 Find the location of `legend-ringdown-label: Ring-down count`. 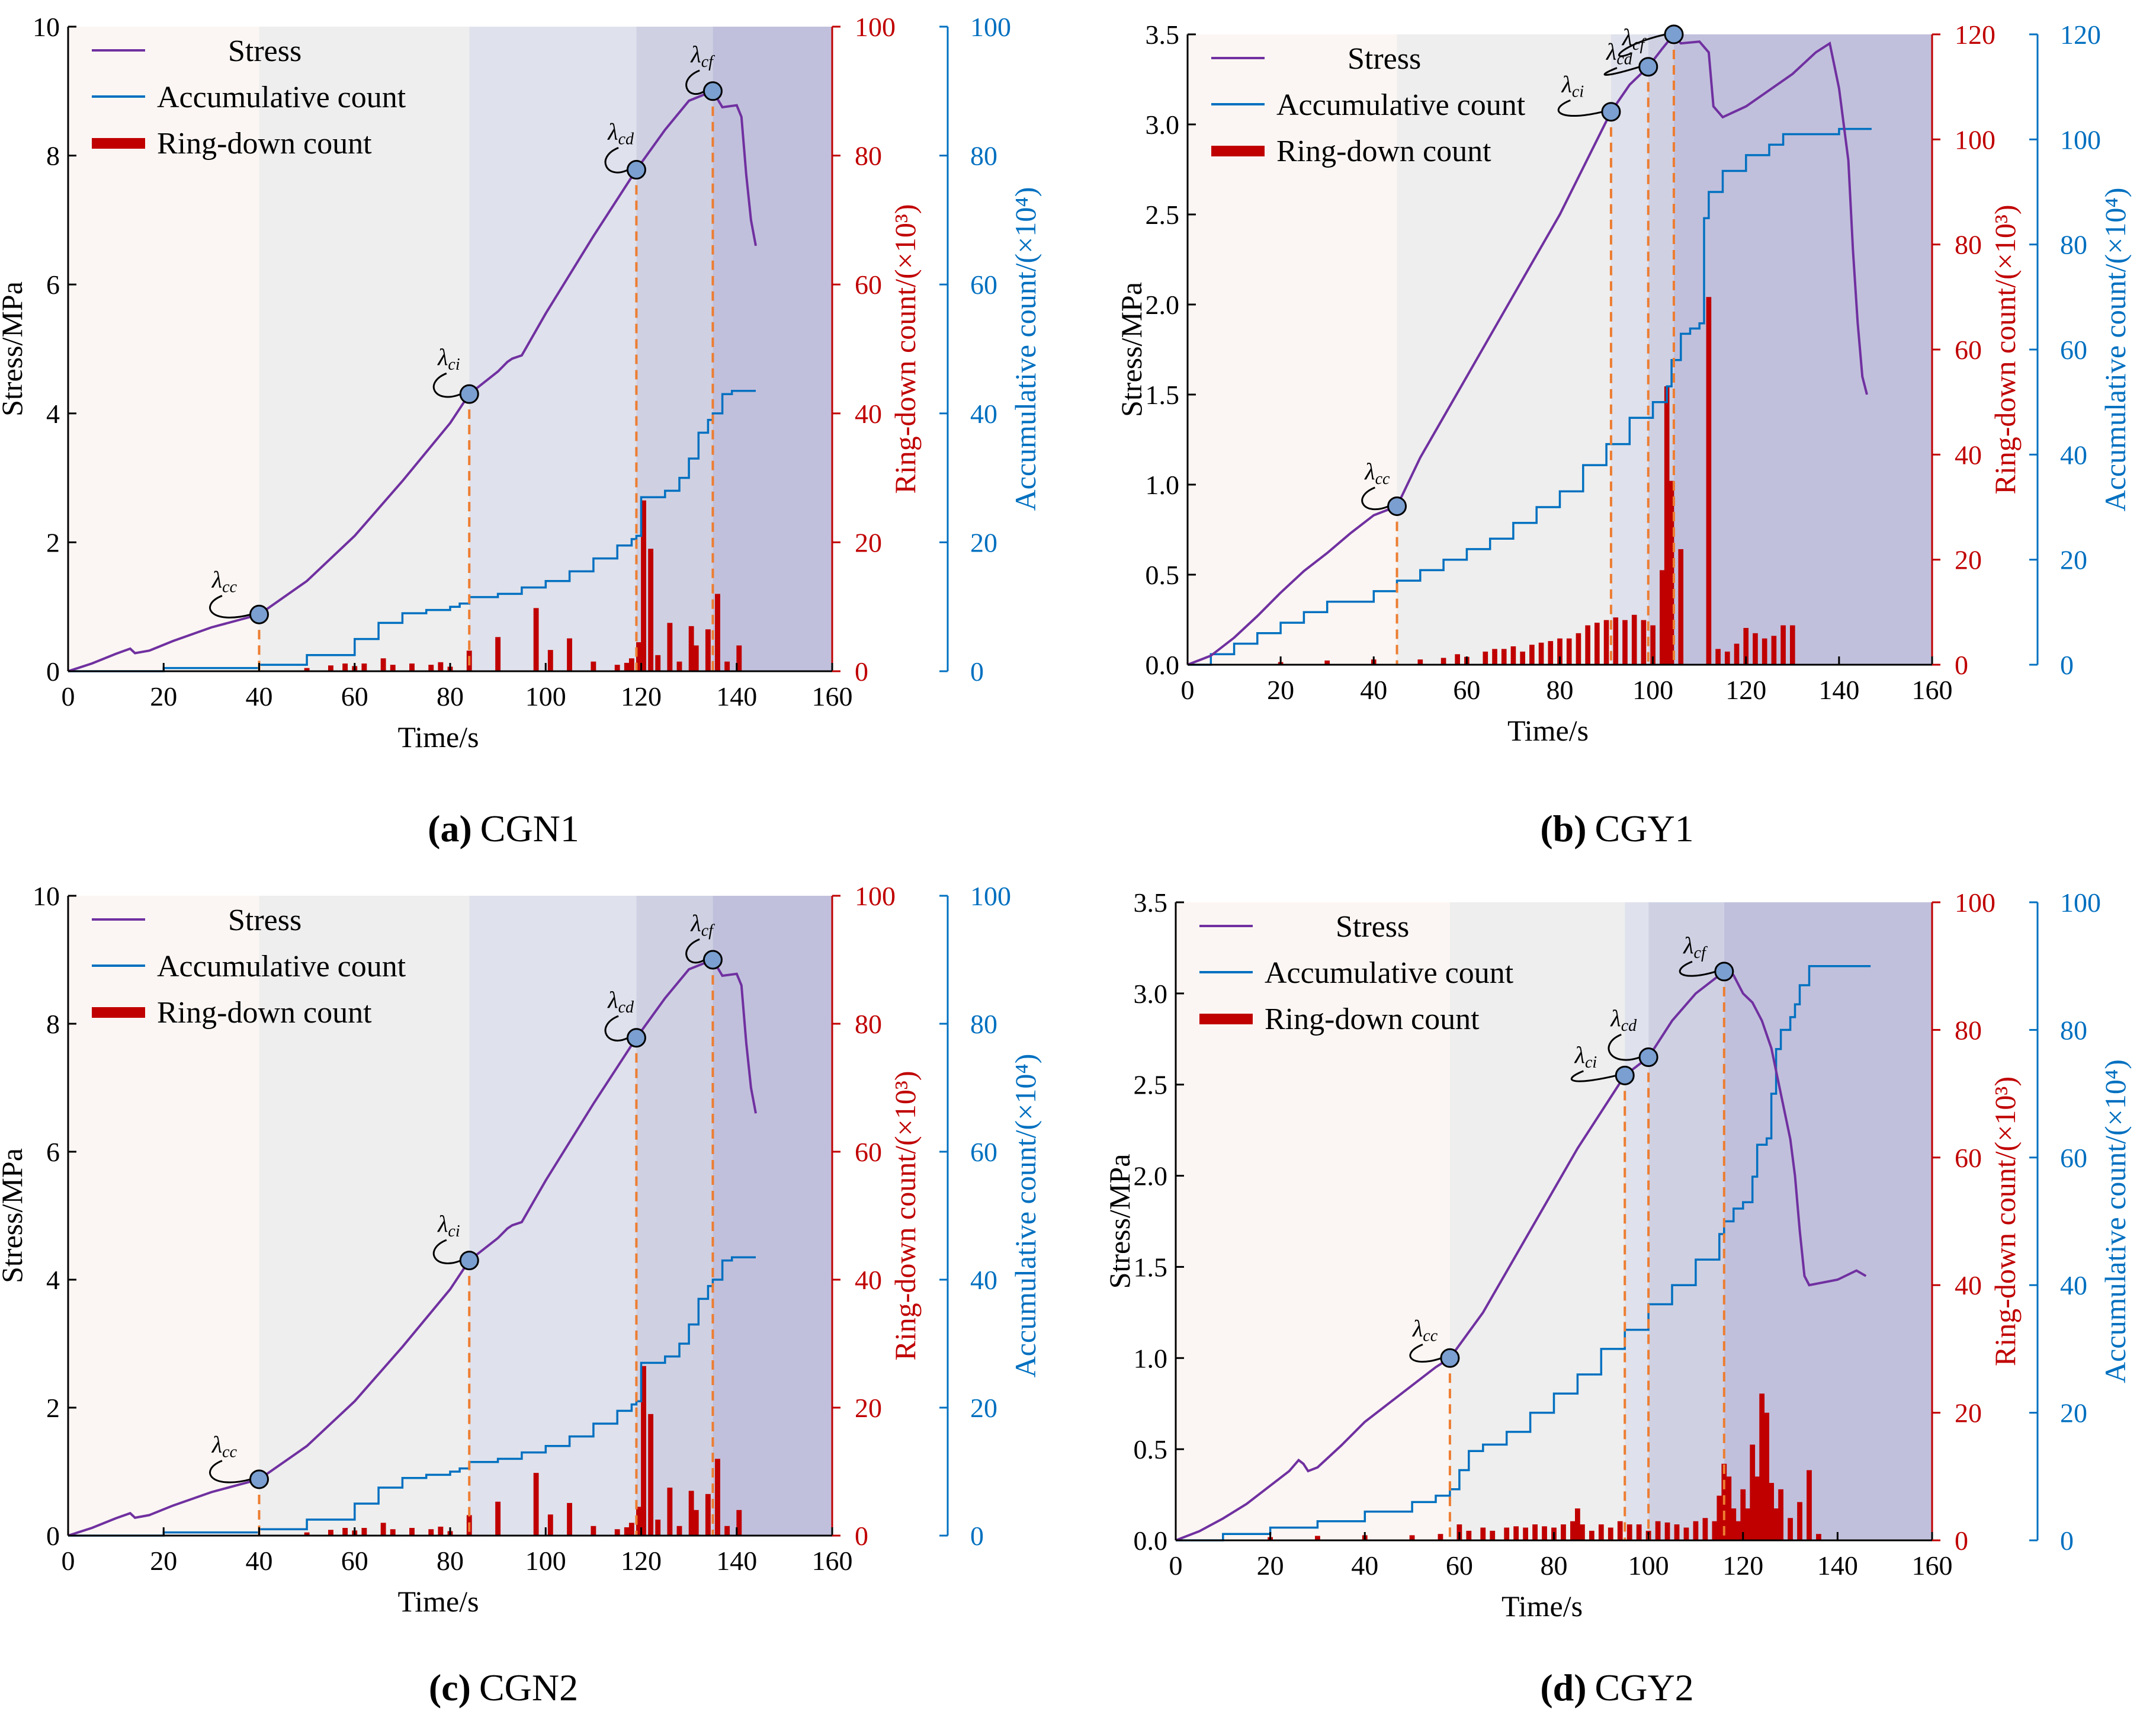

legend-ringdown-label: Ring-down count is located at coordinates (264, 1013).